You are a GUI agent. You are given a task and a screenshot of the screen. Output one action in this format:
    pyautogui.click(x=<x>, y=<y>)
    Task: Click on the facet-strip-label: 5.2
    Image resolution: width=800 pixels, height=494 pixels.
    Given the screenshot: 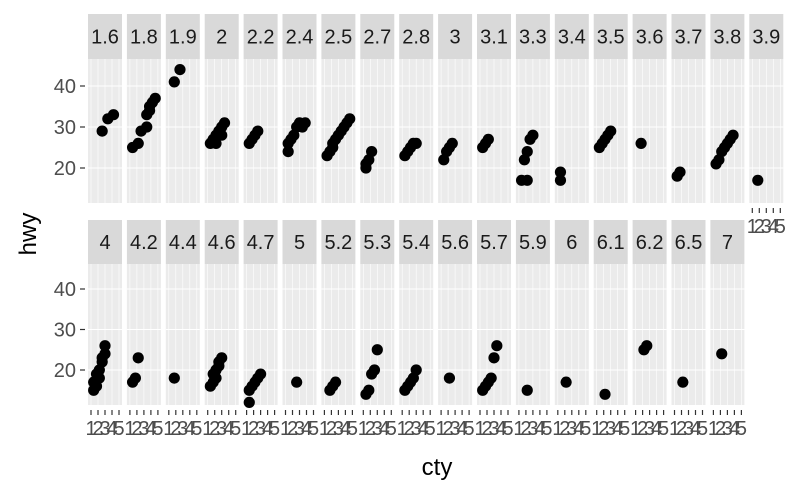 What is the action you would take?
    pyautogui.click(x=338, y=243)
    